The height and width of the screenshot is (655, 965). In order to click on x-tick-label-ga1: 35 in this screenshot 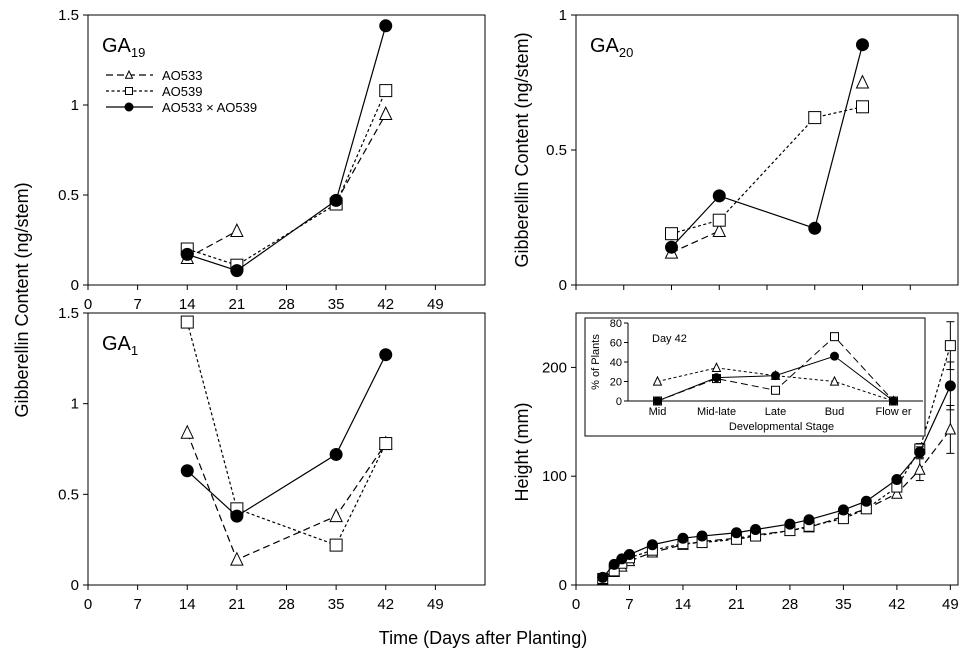, I will do `click(336, 604)`.